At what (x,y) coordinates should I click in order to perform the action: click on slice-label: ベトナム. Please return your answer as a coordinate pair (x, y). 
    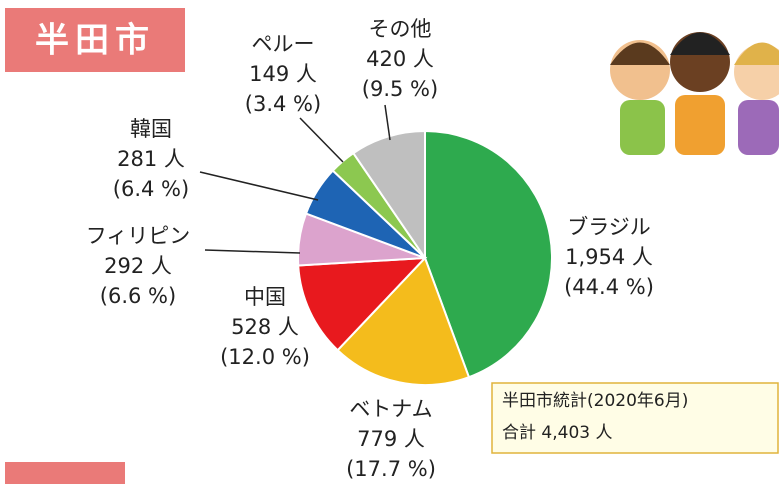
    Looking at the image, I should click on (390, 409).